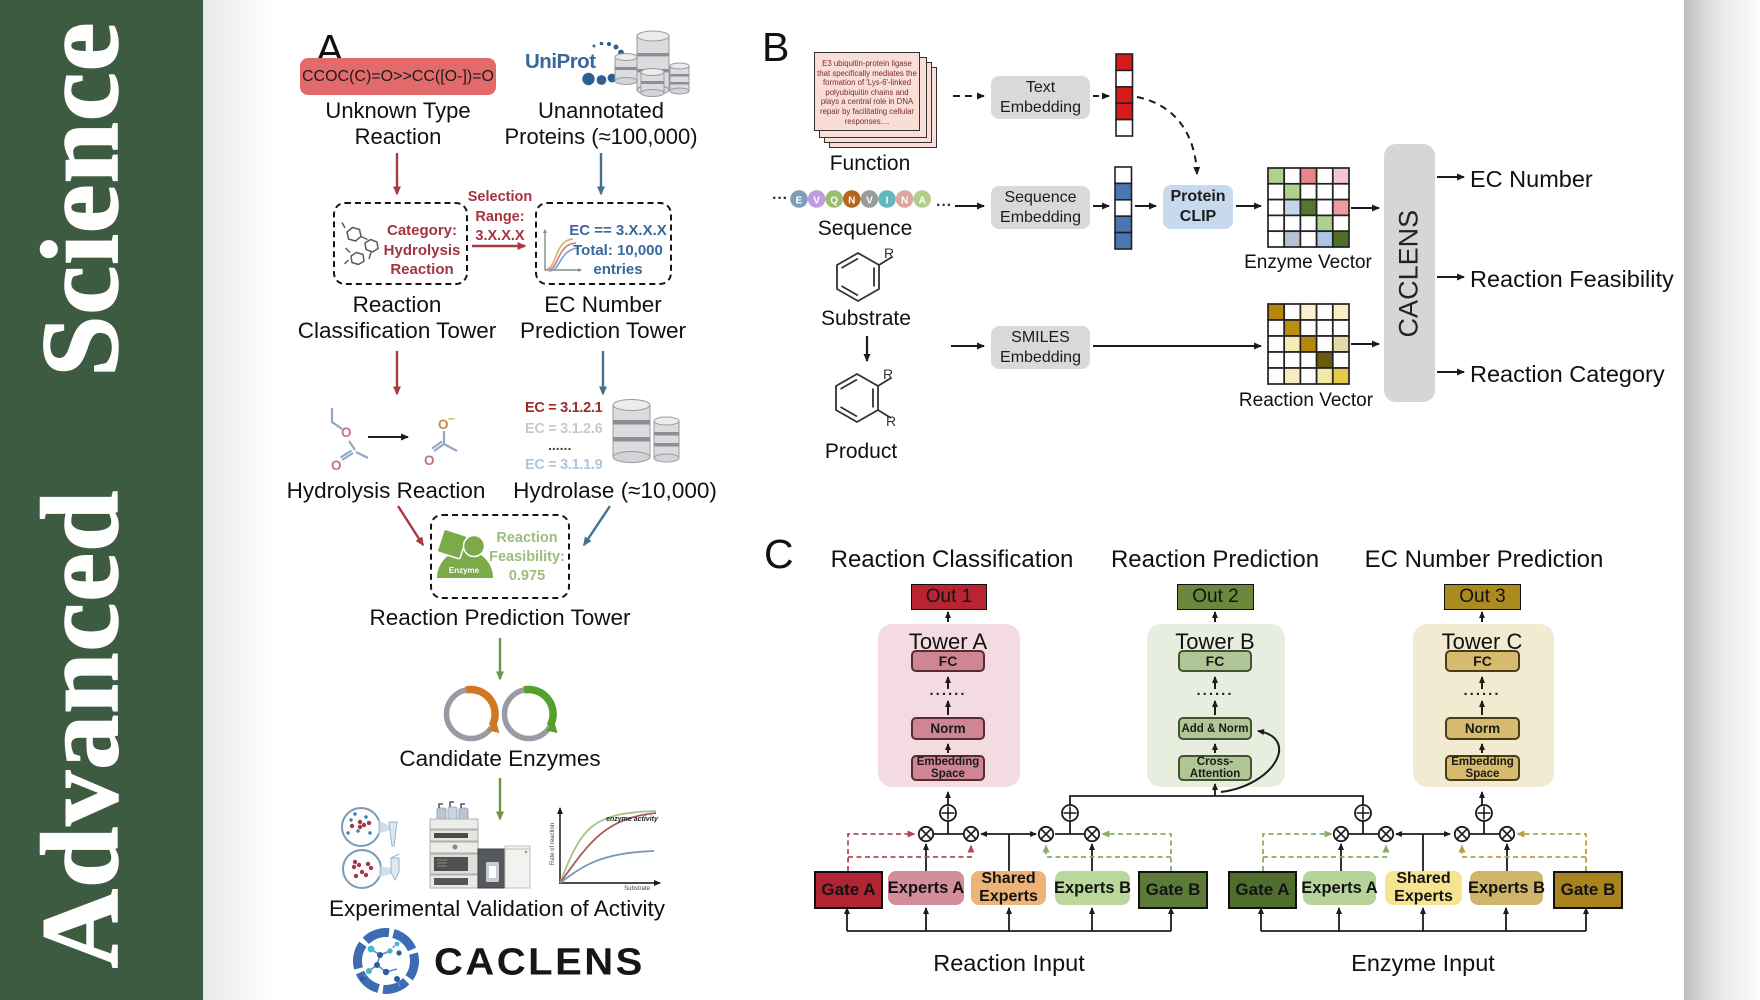  Describe the element at coordinates (922, 201) in the screenshot. I see `svg-text: A` at that location.